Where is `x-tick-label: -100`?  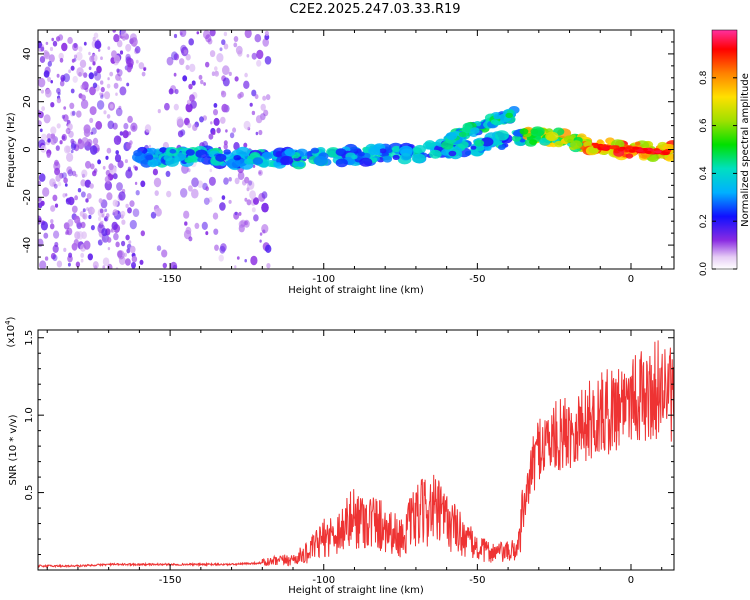 x-tick-label: -100 is located at coordinates (323, 580).